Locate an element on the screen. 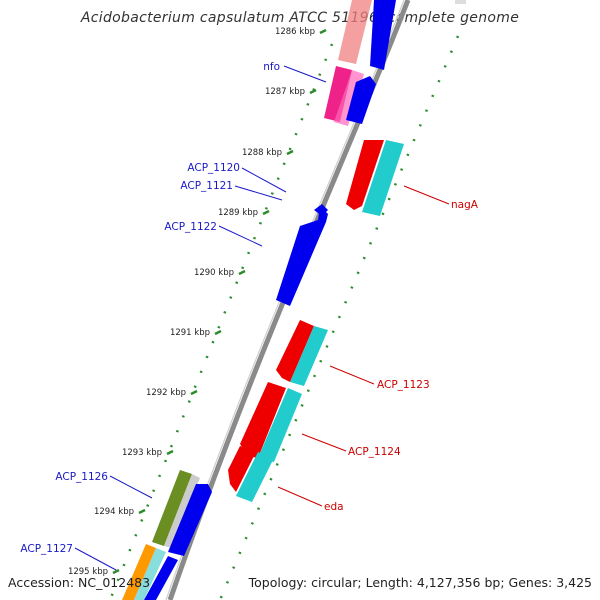 The image size is (600, 600). kbp-tick-label: 1288 kbp is located at coordinates (262, 153).